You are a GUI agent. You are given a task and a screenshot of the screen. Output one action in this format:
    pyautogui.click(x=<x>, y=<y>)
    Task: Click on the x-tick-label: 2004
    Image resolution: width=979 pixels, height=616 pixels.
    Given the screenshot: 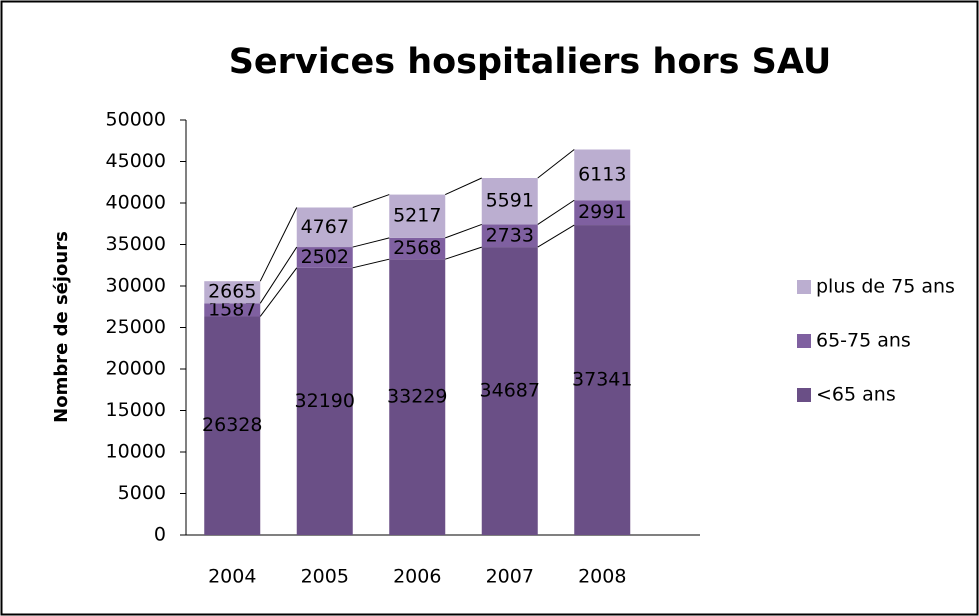 What is the action you would take?
    pyautogui.click(x=232, y=577)
    